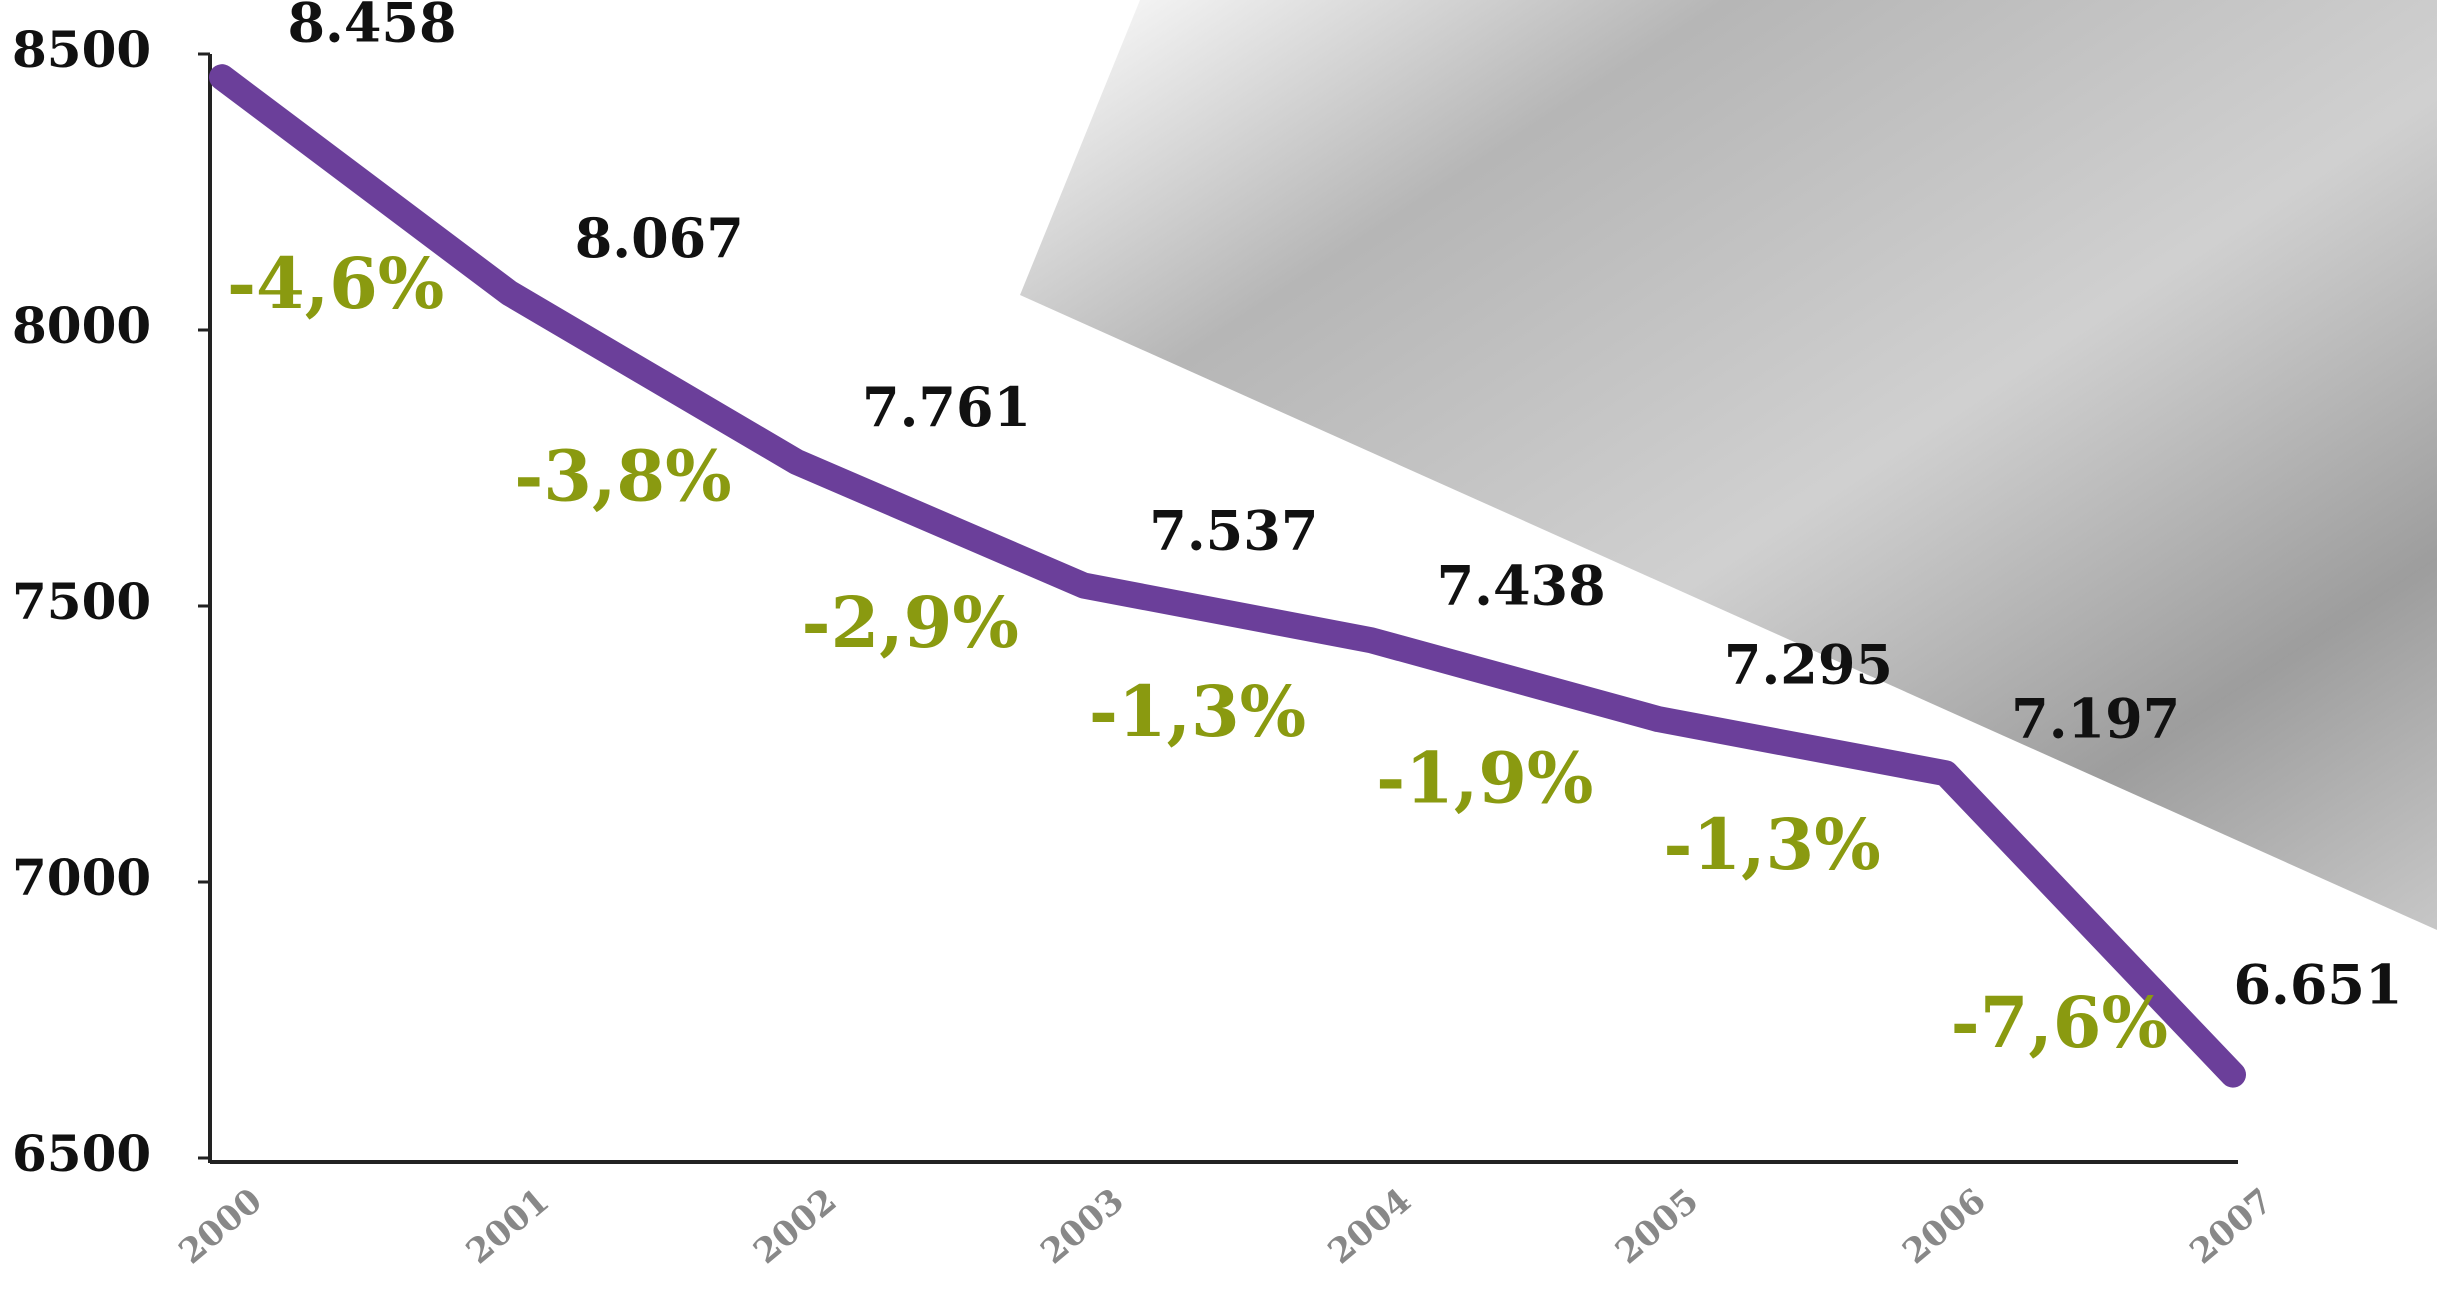 The height and width of the screenshot is (1295, 2437). I want to click on data-label: 8.458, so click(371, 27).